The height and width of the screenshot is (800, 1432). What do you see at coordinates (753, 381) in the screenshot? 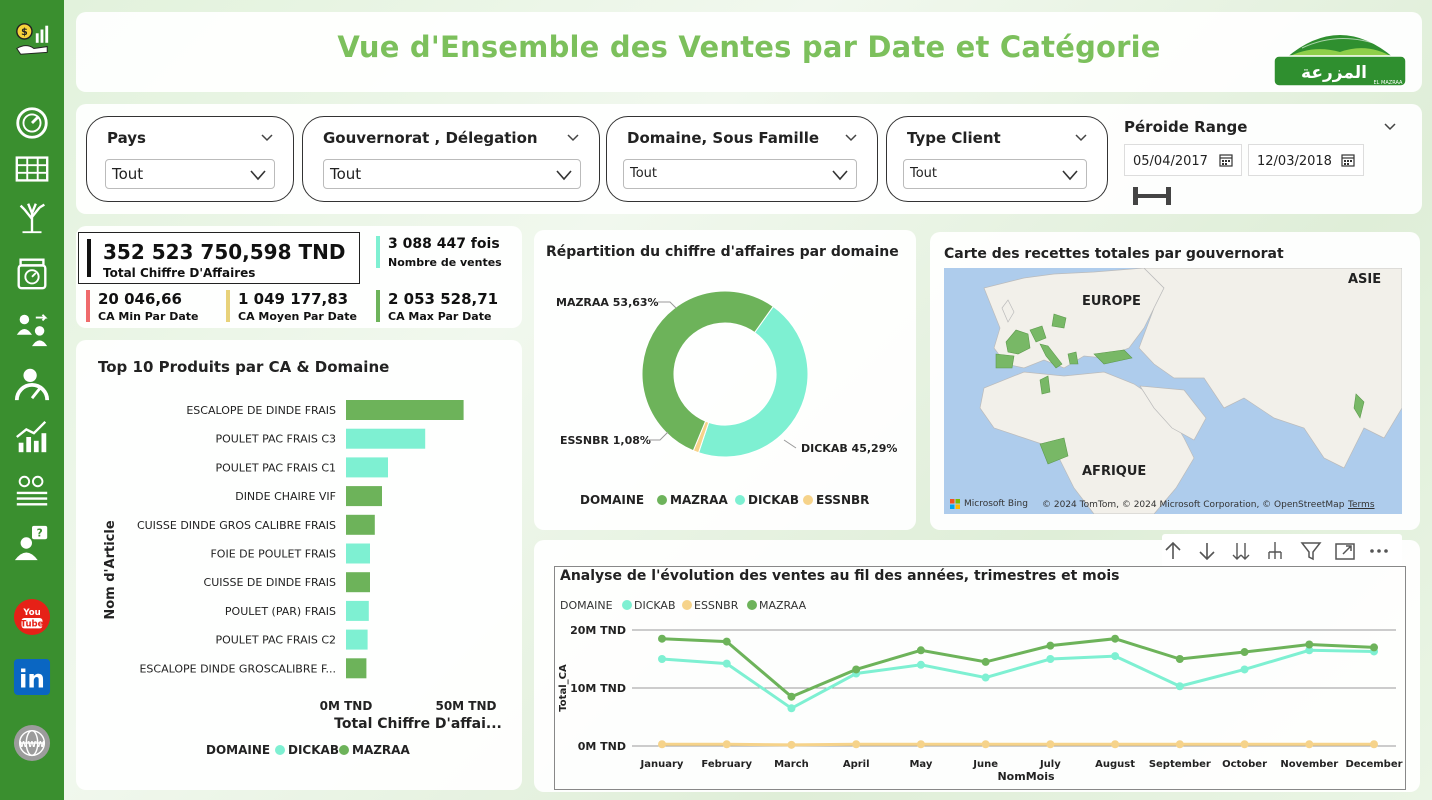
I see `donut-slice-dickab` at bounding box center [753, 381].